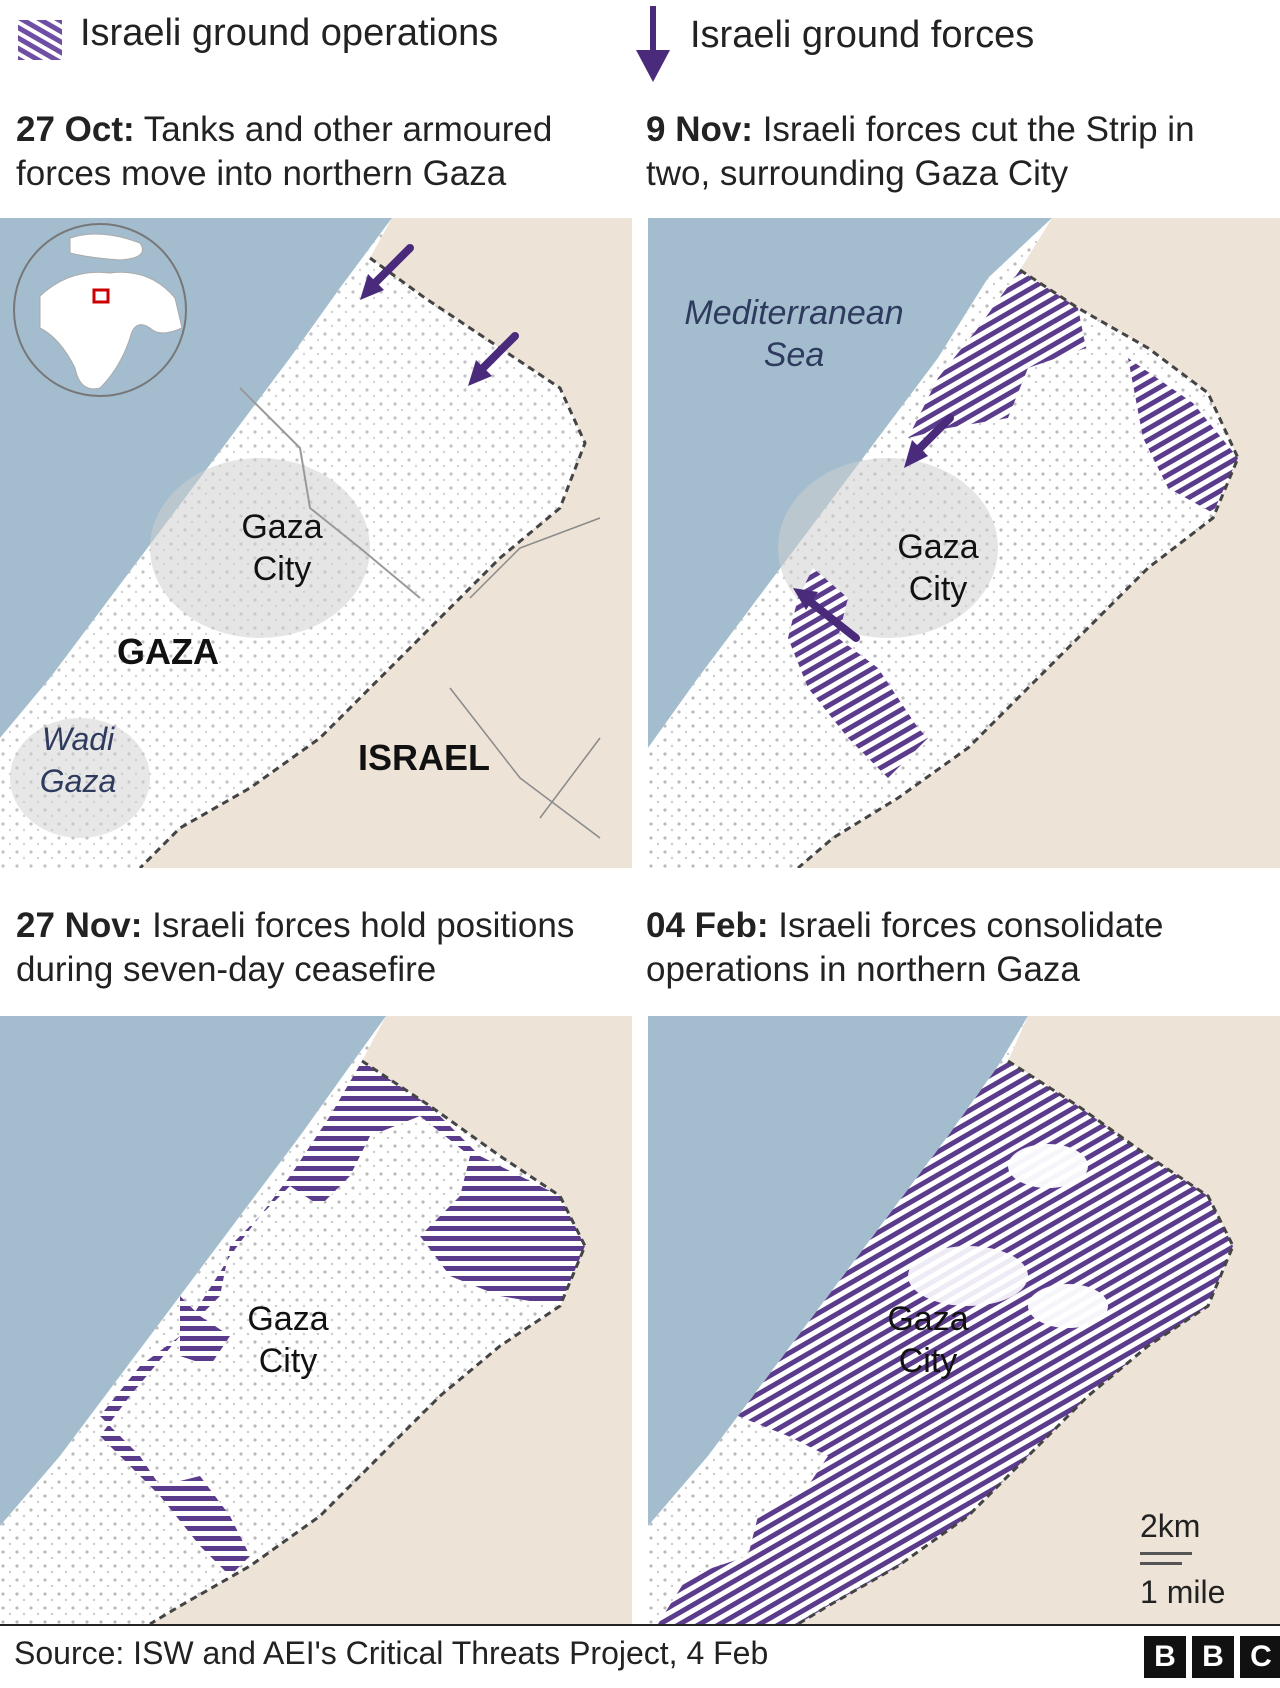  Describe the element at coordinates (1260, 1657) in the screenshot. I see `bbc-logo-letter: C` at that location.